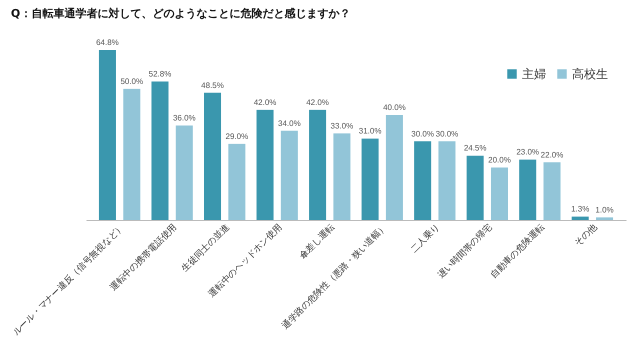 The image size is (640, 337). Describe the element at coordinates (394, 107) in the screenshot. I see `data-label: 40.0%` at that location.